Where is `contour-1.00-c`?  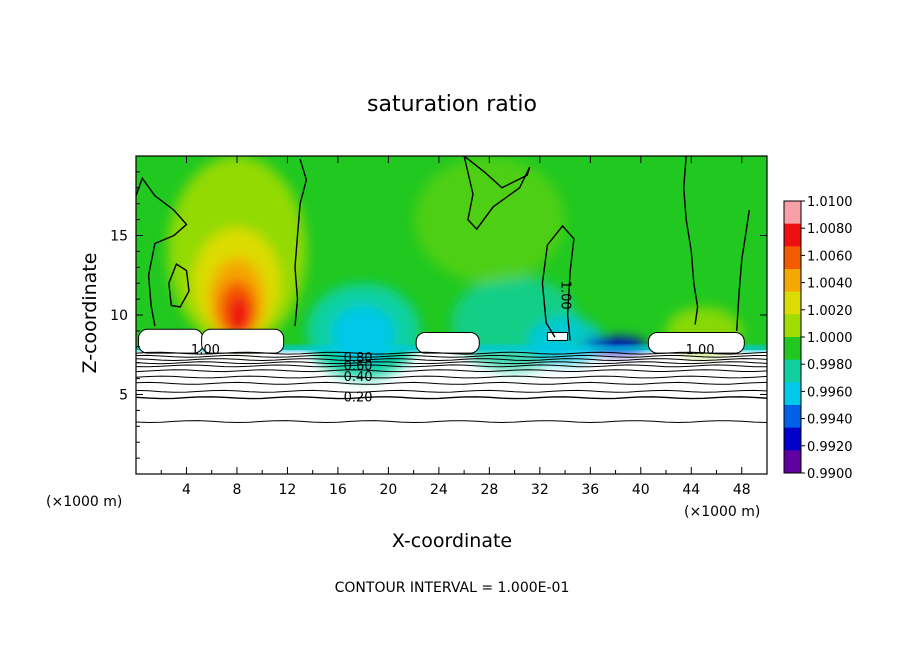
contour-1.00-c is located at coordinates (497, 193).